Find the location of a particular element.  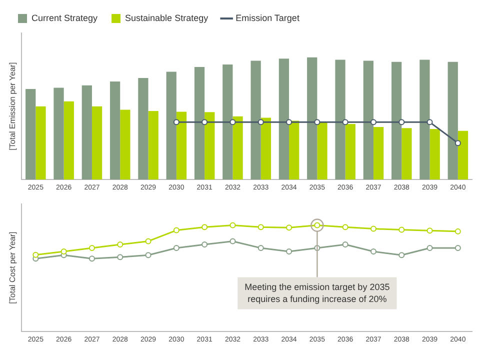

y-axis-title: [Total Emission per Year] is located at coordinates (13, 106).